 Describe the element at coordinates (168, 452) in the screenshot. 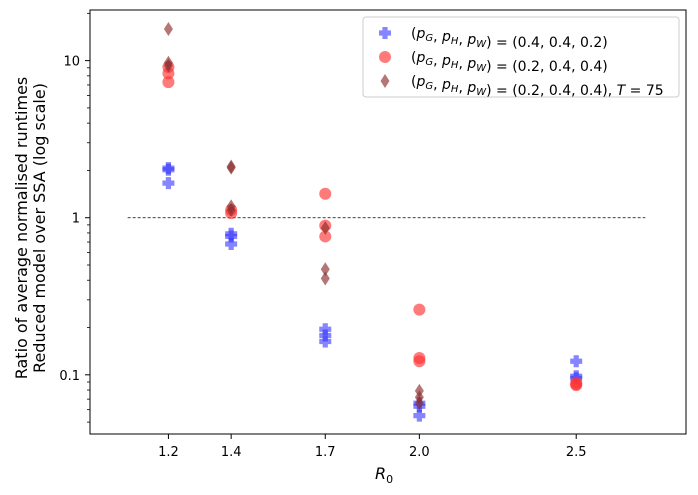

I see `x-tick-label: 1.2` at that location.